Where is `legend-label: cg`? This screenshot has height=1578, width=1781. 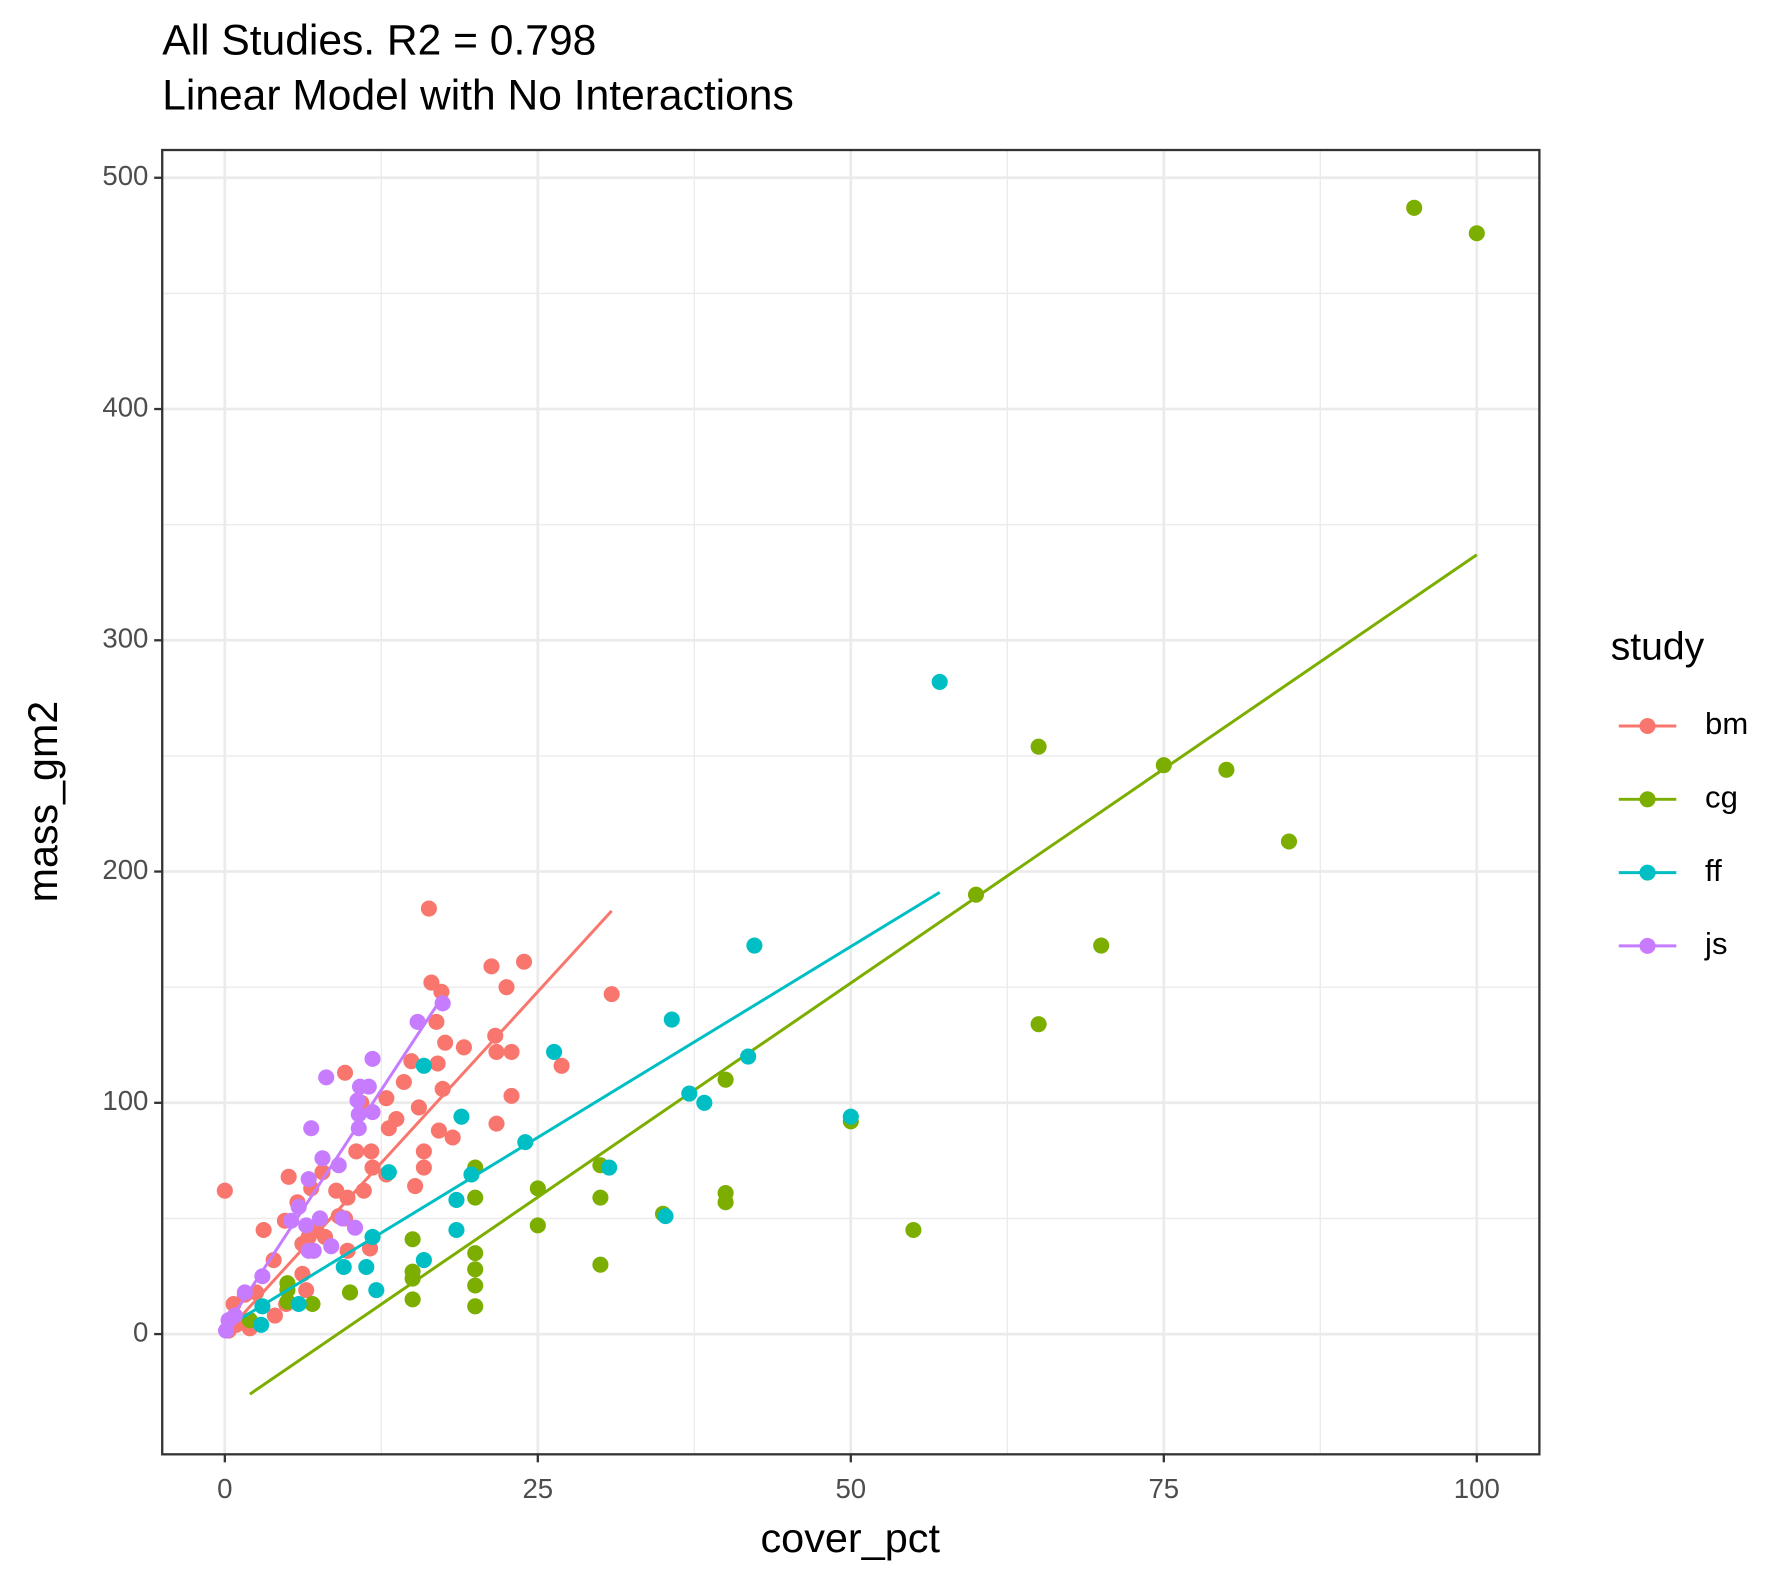
legend-label: cg is located at coordinates (1721, 797).